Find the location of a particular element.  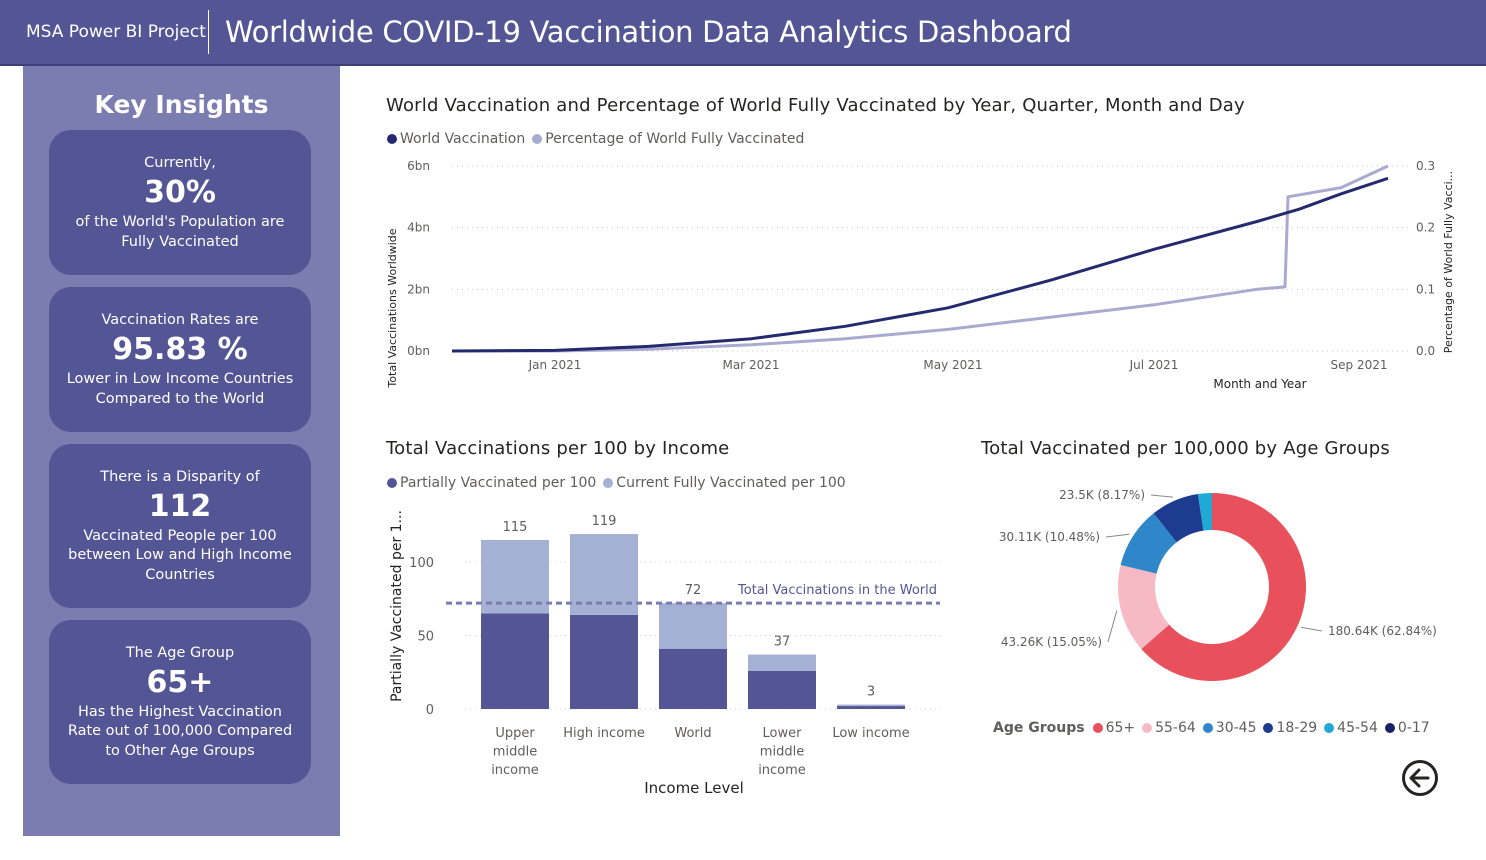

legend-item-percent-fully-vaccinated: Percentage of World Fully Vaccinated is located at coordinates (668, 139).